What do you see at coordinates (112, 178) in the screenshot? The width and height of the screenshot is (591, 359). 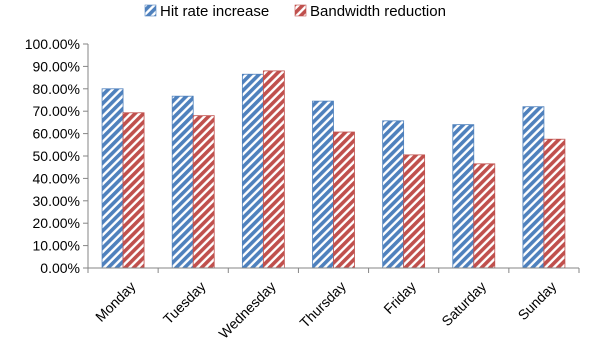 I see `bar-hit-rate-monday` at bounding box center [112, 178].